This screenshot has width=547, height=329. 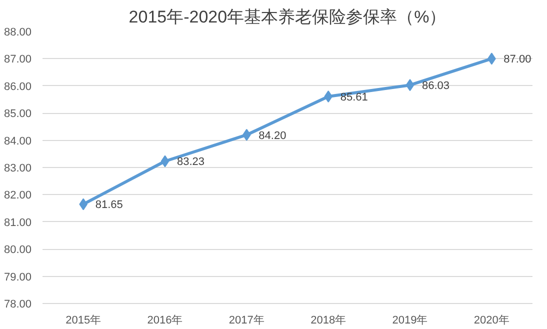 What do you see at coordinates (410, 320) in the screenshot?
I see `x-tick-label: 2019年` at bounding box center [410, 320].